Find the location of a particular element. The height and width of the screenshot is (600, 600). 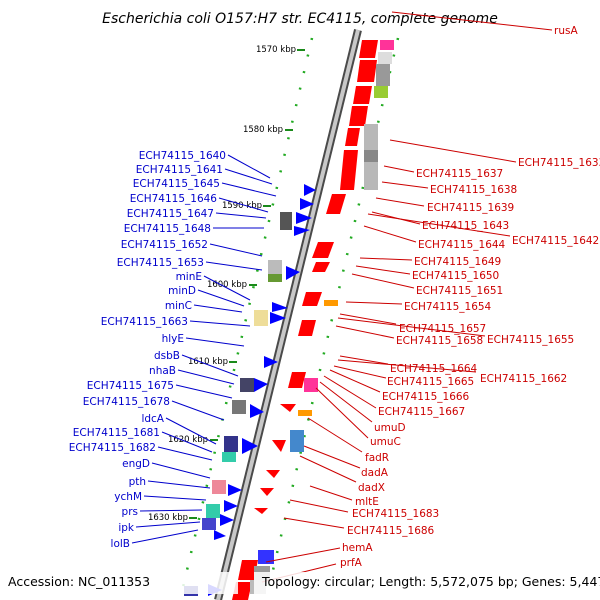

gene-label: ECH74115_1645 is located at coordinates (176, 184).